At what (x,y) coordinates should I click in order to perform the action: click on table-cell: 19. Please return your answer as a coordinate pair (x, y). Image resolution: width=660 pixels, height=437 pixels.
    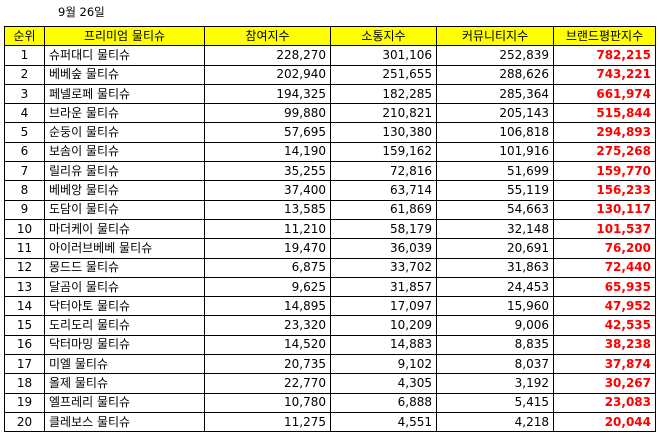
    Looking at the image, I should click on (24, 402).